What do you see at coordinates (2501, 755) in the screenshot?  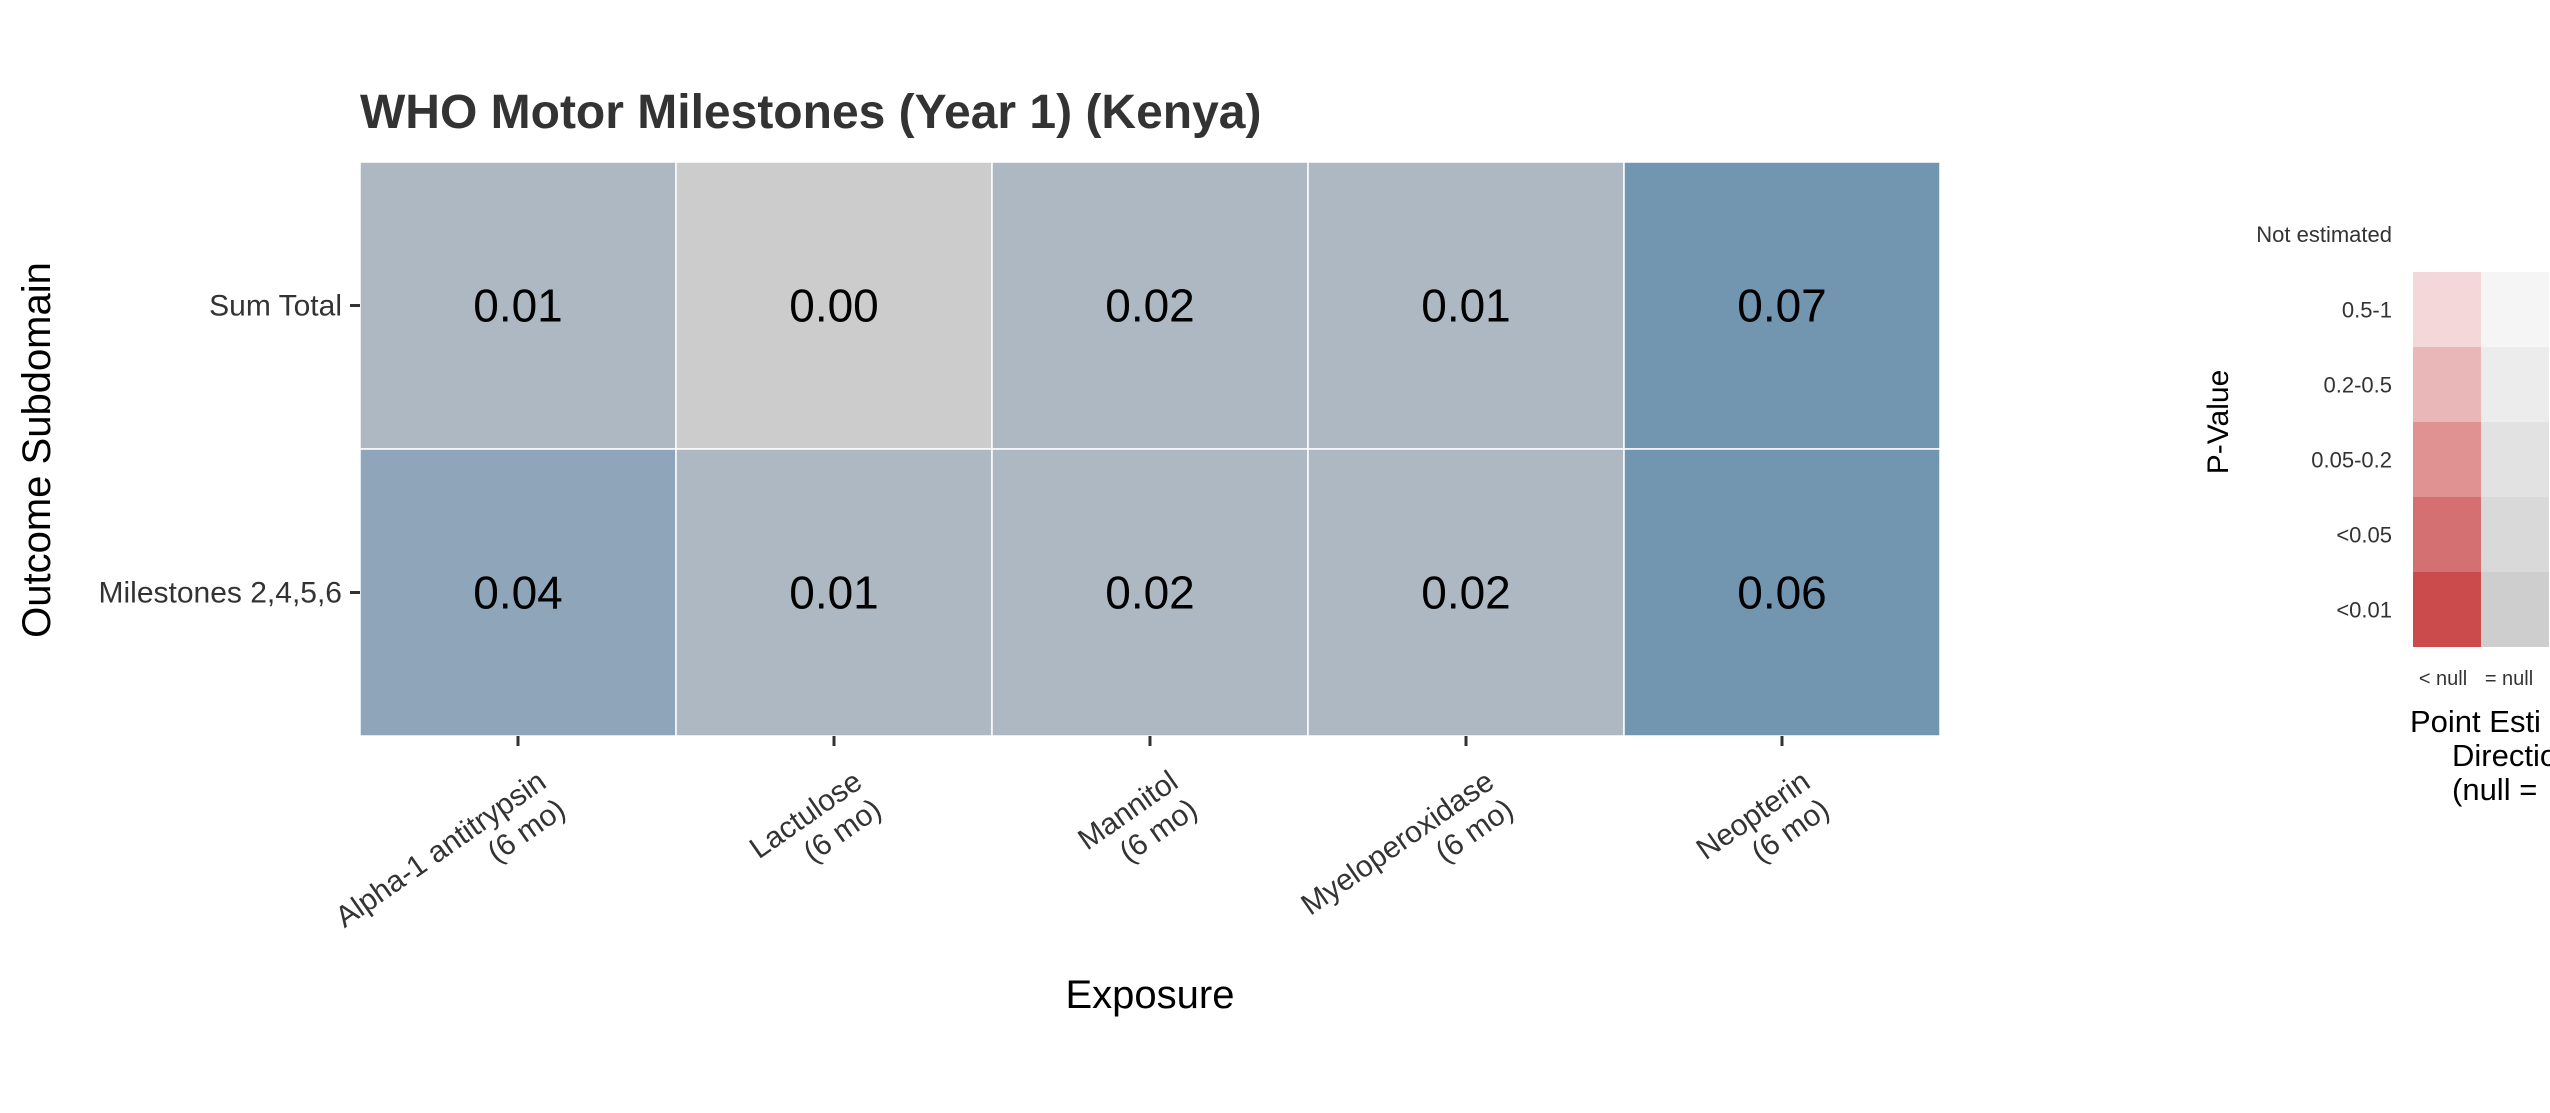 I see `legend-x-title-line: Directio` at bounding box center [2501, 755].